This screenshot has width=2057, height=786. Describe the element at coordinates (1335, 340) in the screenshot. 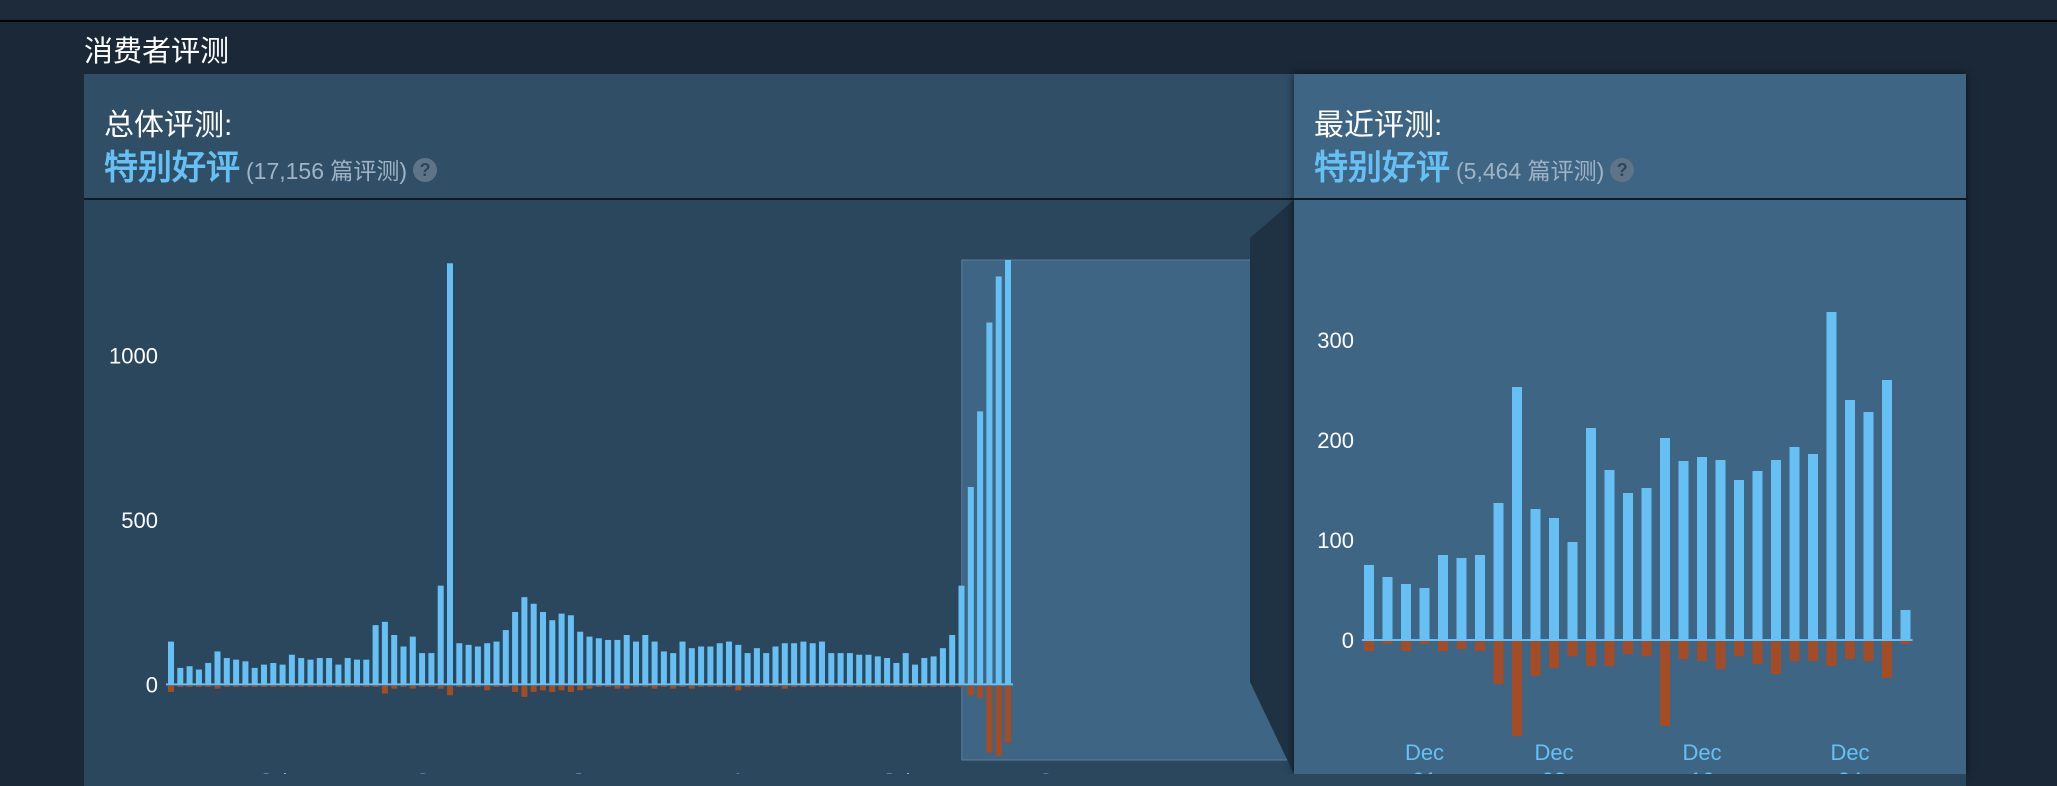

I see `y-tick-label: 300` at that location.